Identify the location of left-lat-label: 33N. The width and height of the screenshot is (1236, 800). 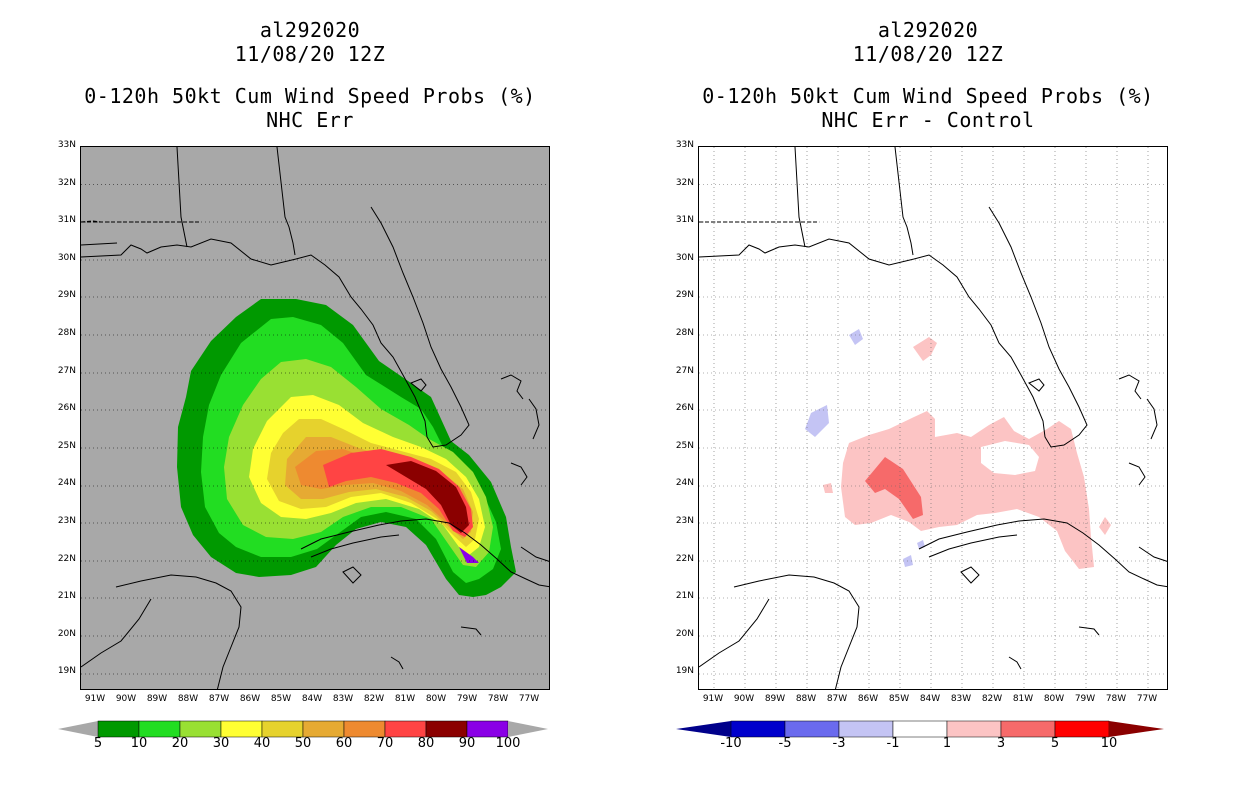
(66, 145).